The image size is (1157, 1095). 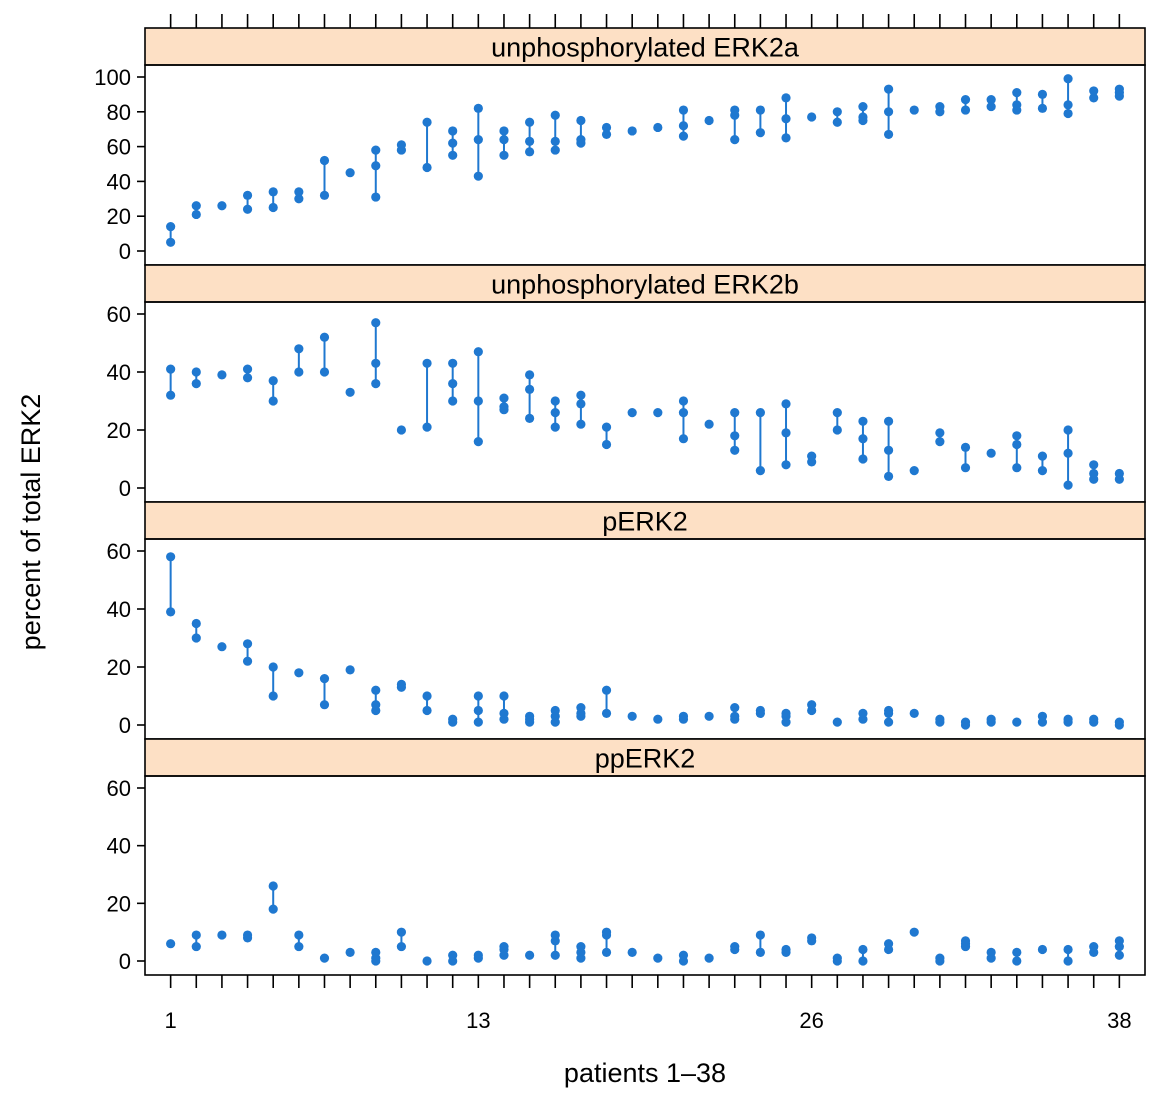 I want to click on panel-title: pERK2, so click(x=645, y=522).